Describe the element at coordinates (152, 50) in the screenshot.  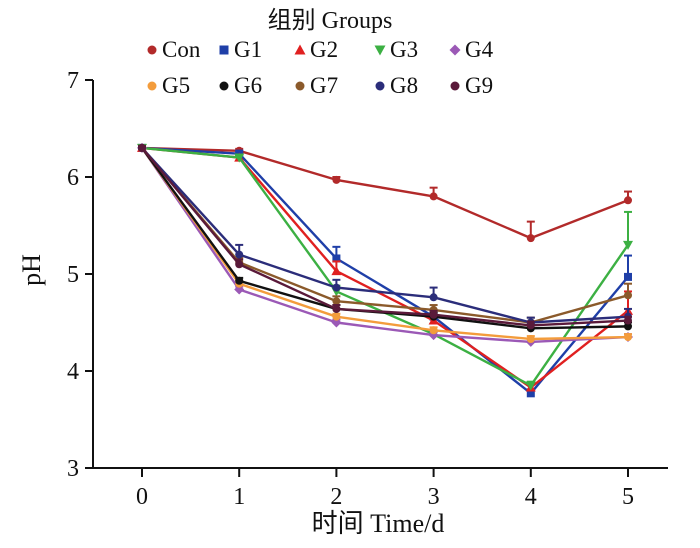
I see `legend-marker-con` at that location.